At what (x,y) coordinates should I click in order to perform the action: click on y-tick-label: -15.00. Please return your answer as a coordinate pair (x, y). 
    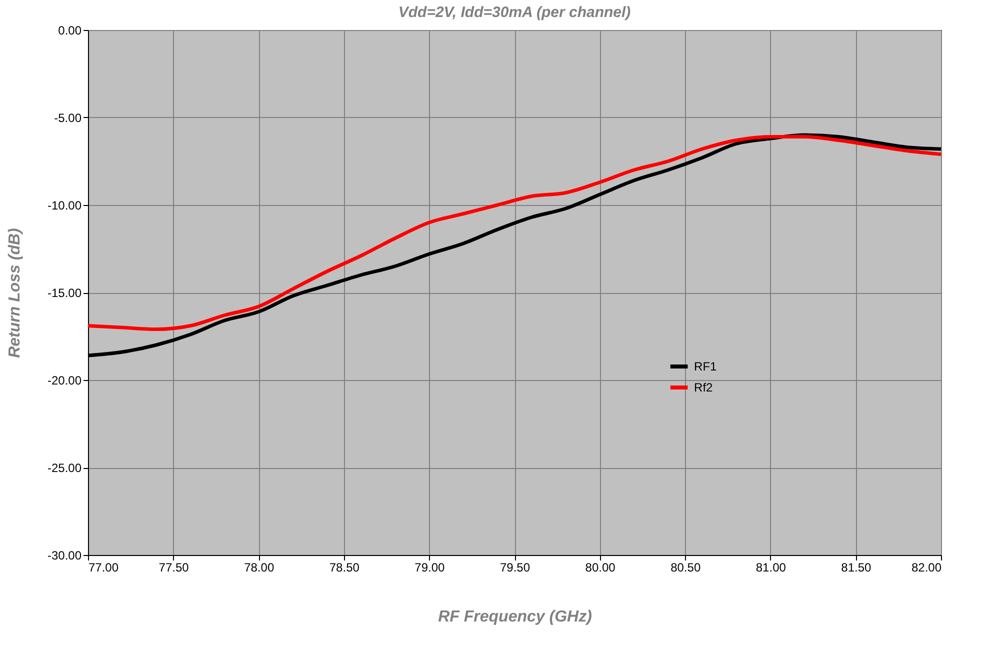
    Looking at the image, I should click on (64, 293).